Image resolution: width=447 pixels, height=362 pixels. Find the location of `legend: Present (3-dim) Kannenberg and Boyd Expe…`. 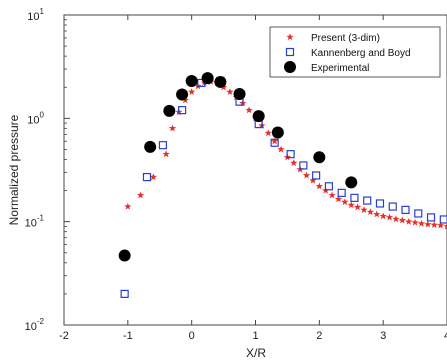

legend: Present (3-dim) Kannenberg and Boyd Expe… is located at coordinates (355, 52).